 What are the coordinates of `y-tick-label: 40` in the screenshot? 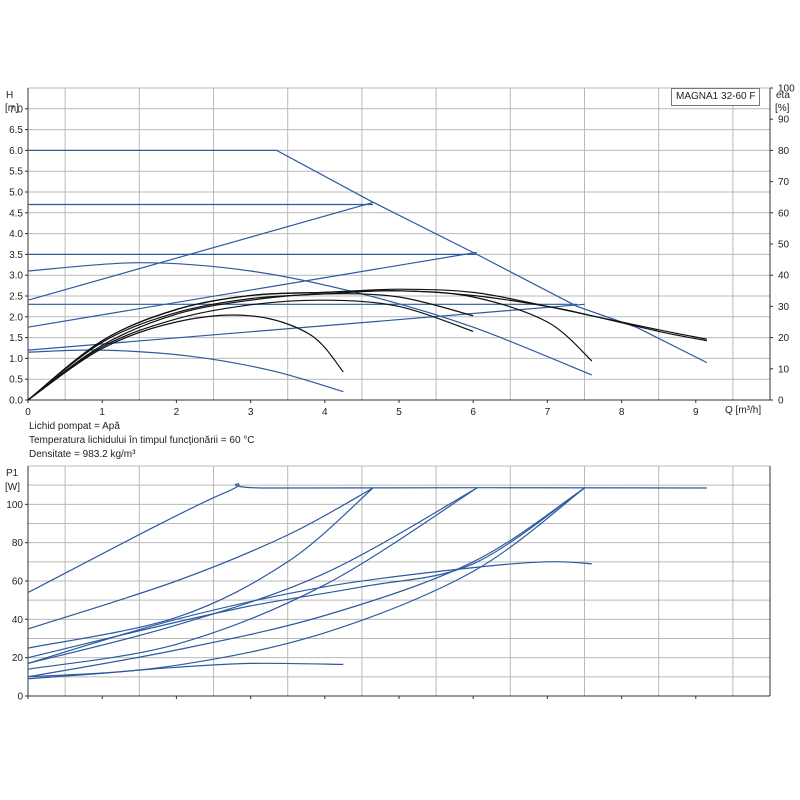 It's located at (18, 620).